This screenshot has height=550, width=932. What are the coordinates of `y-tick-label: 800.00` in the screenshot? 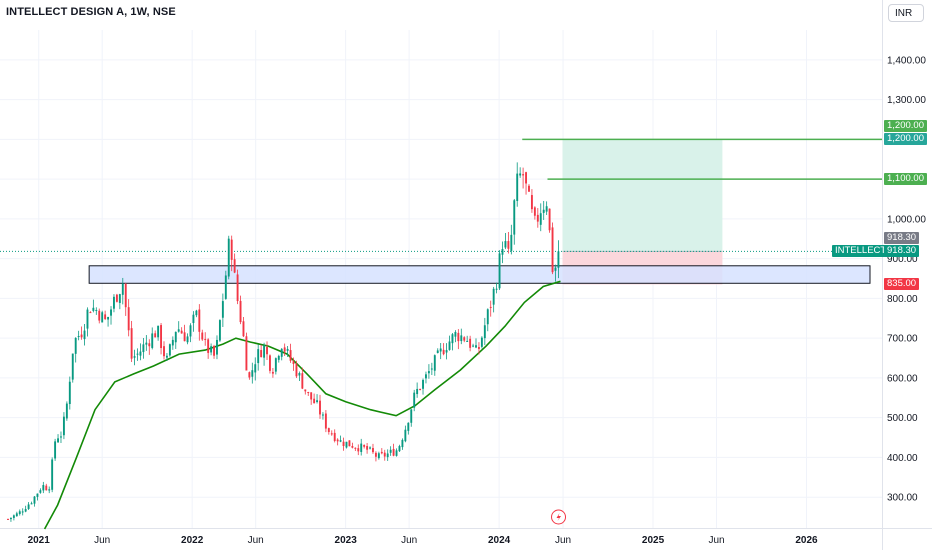 It's located at (902, 299).